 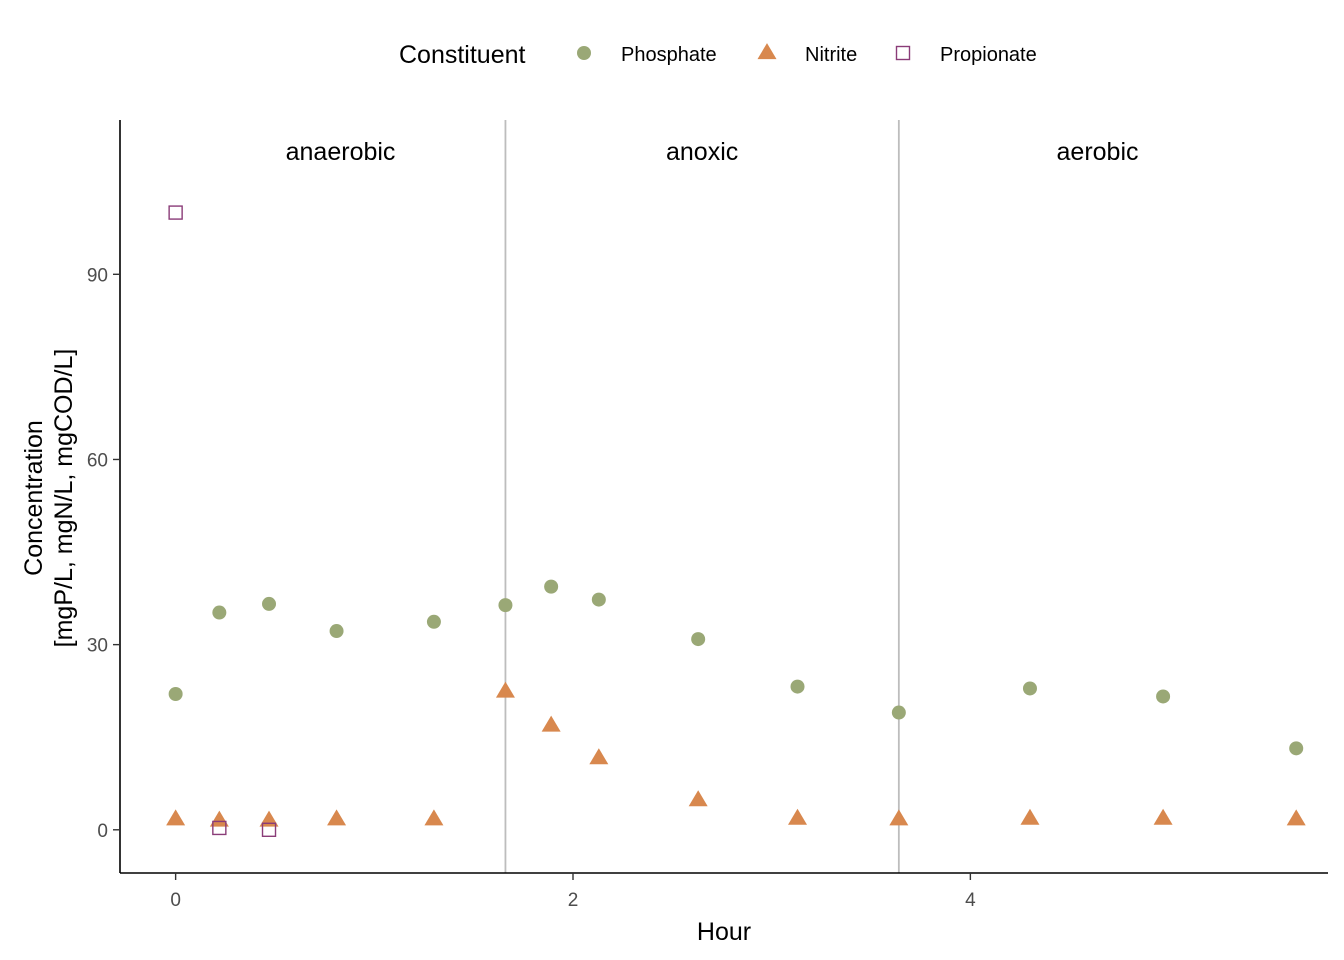 I want to click on y-tick-label: 90, so click(x=97, y=275).